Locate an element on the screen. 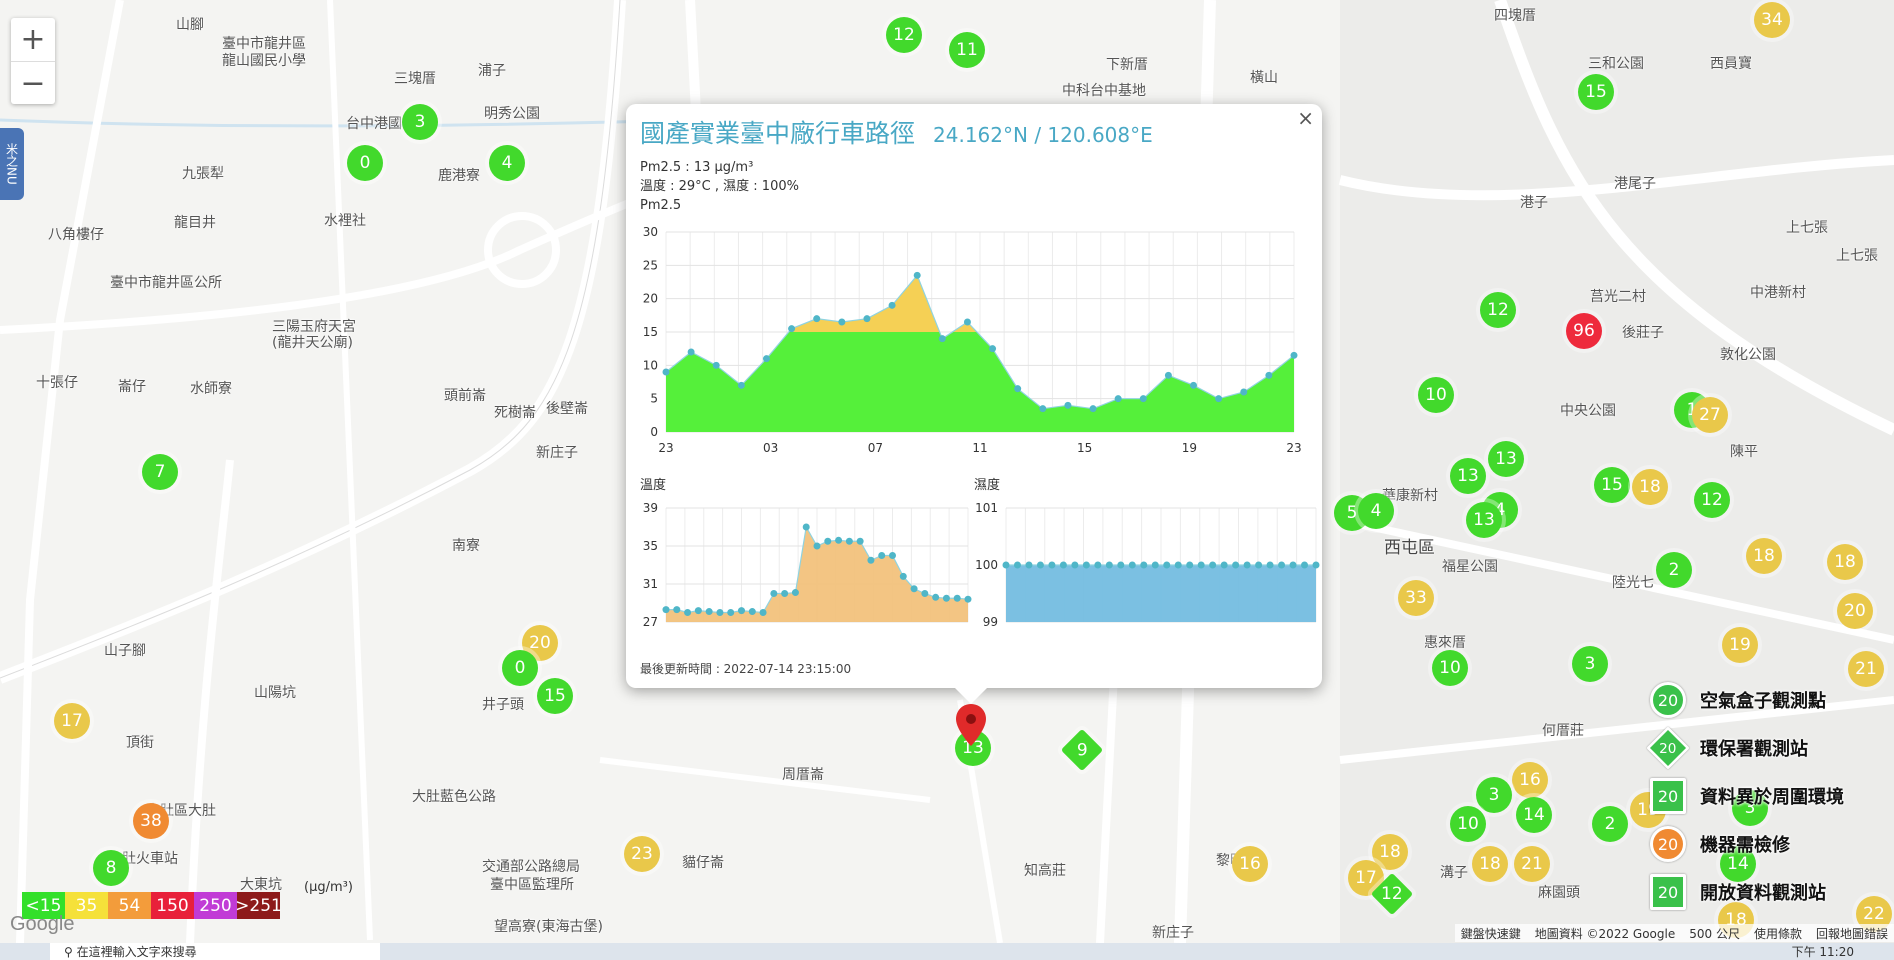  y-tick-label: 31 is located at coordinates (650, 584).